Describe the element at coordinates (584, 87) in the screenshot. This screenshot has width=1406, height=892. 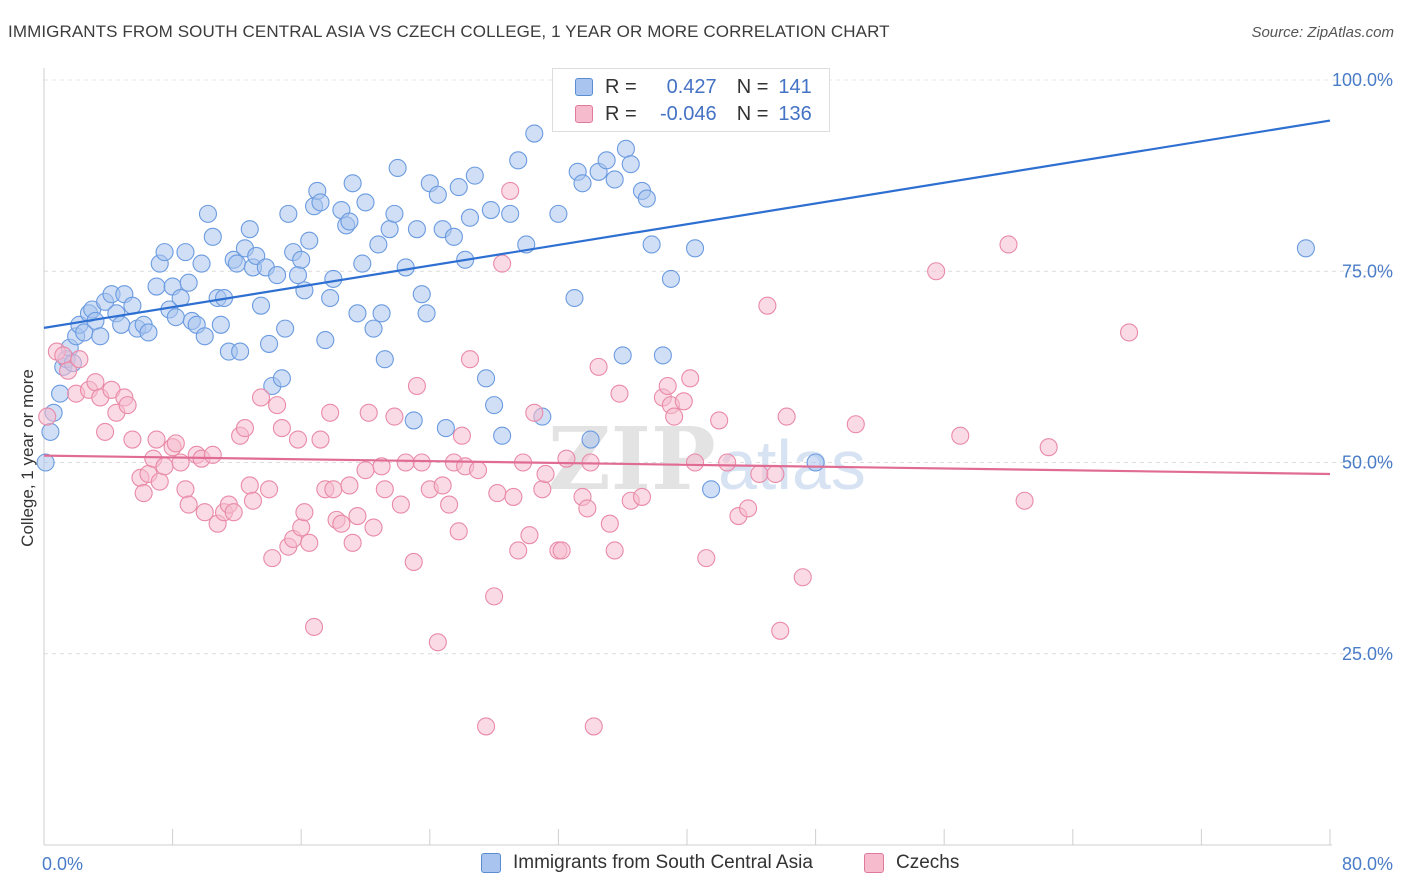
I see `swatch-blue` at that location.